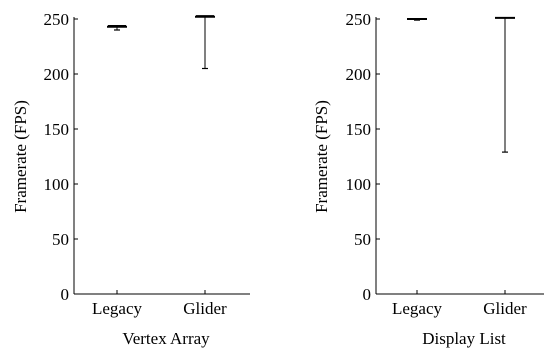 This screenshot has width=545, height=349. What do you see at coordinates (166, 338) in the screenshot?
I see `x-axis-title: Vertex Array` at bounding box center [166, 338].